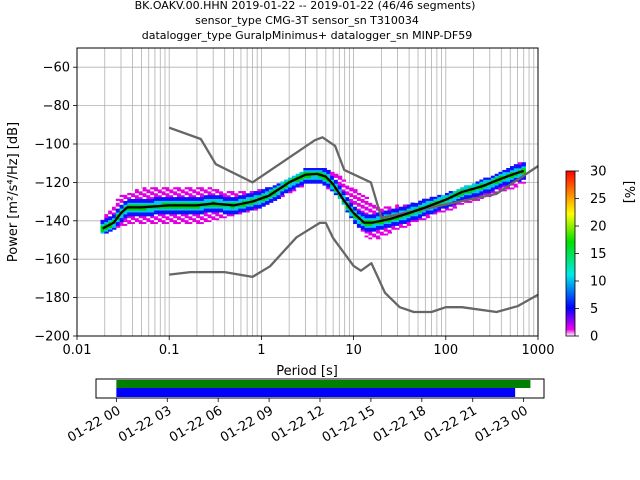 The image size is (640, 480). What do you see at coordinates (298, 424) in the screenshot?
I see `timeline-tick-label: 01-22 12` at bounding box center [298, 424].